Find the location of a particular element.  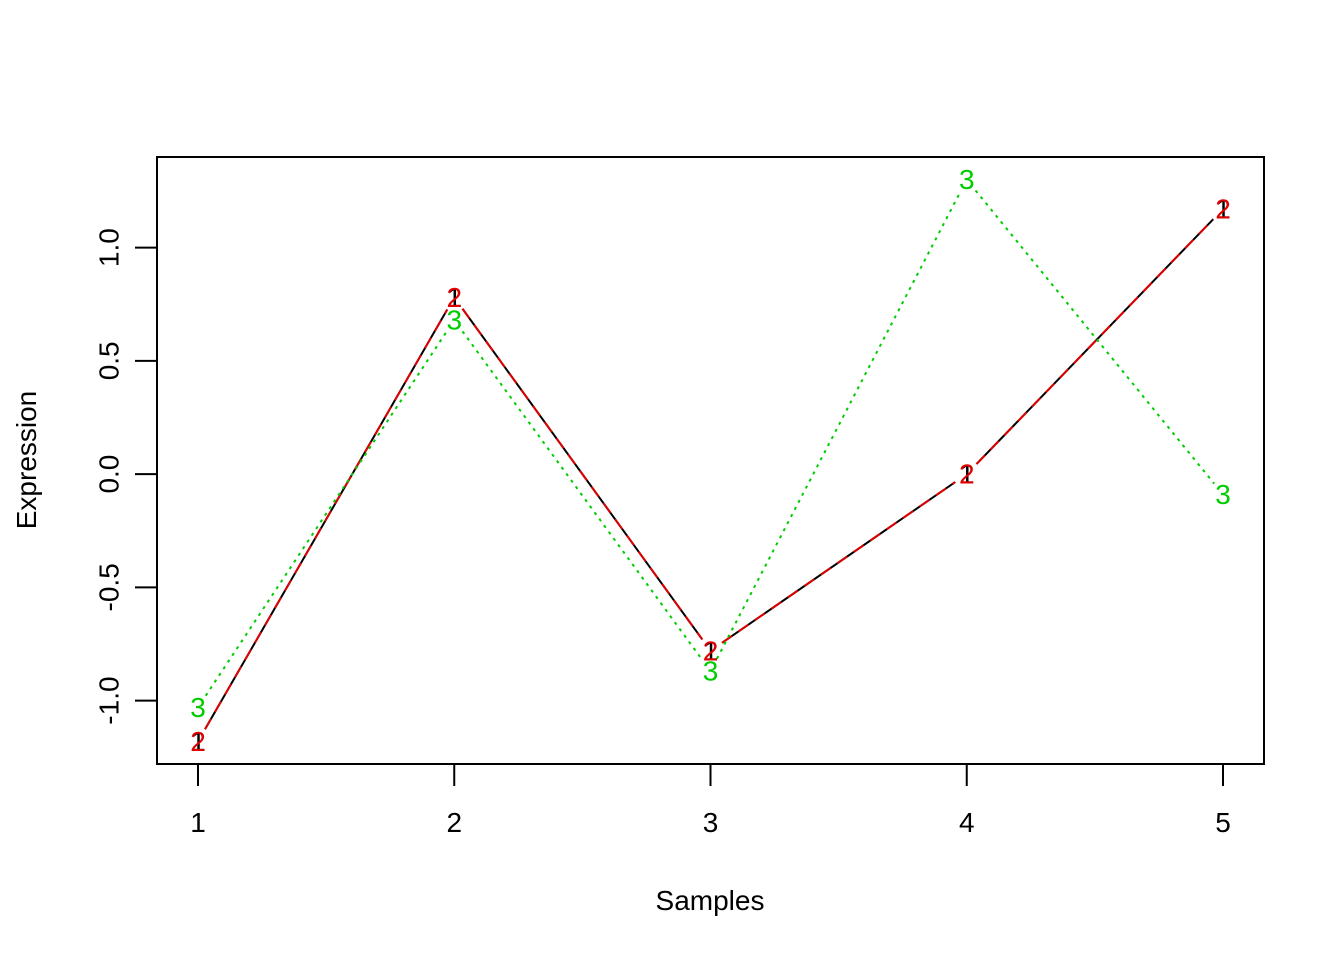

y-tick-label: 0.5 is located at coordinates (109, 360).